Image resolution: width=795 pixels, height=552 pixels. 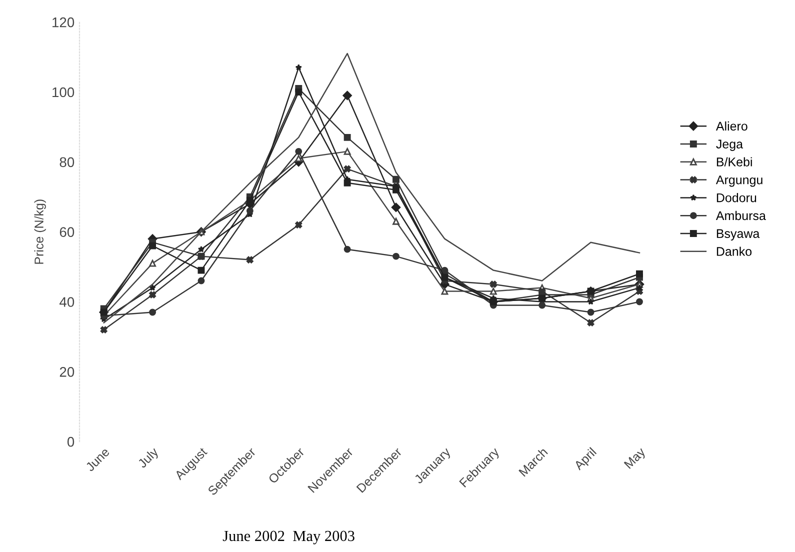 I want to click on y-axis-title: Price (N/kg), so click(x=40, y=232).